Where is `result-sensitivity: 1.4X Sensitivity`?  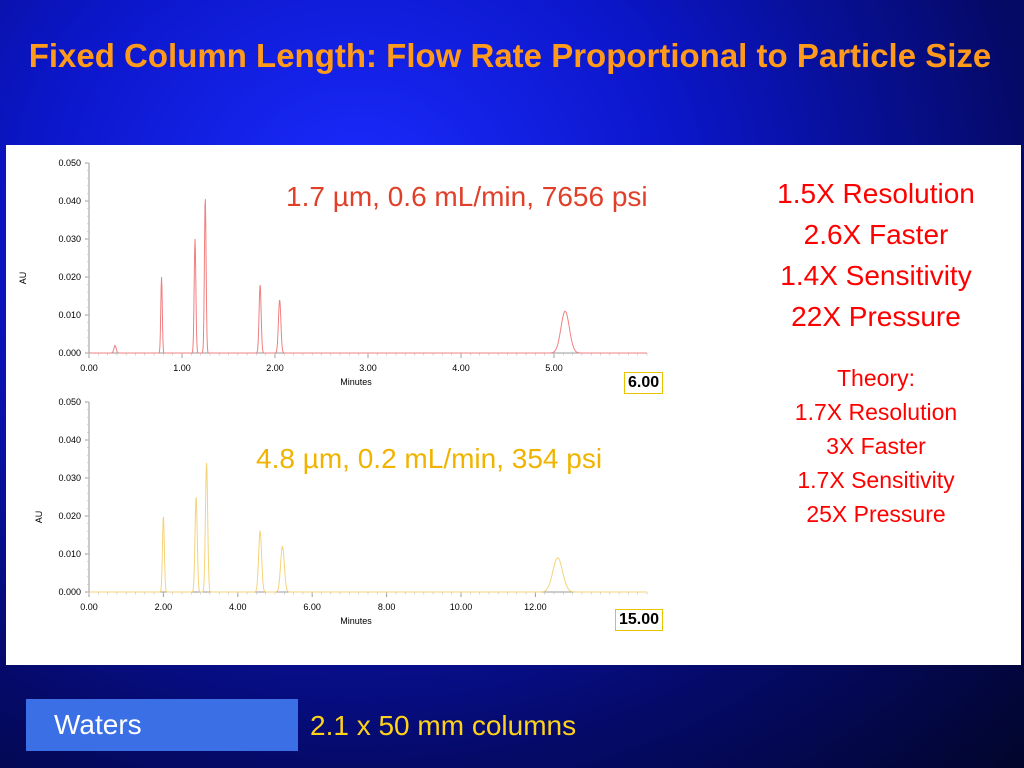 result-sensitivity: 1.4X Sensitivity is located at coordinates (876, 275).